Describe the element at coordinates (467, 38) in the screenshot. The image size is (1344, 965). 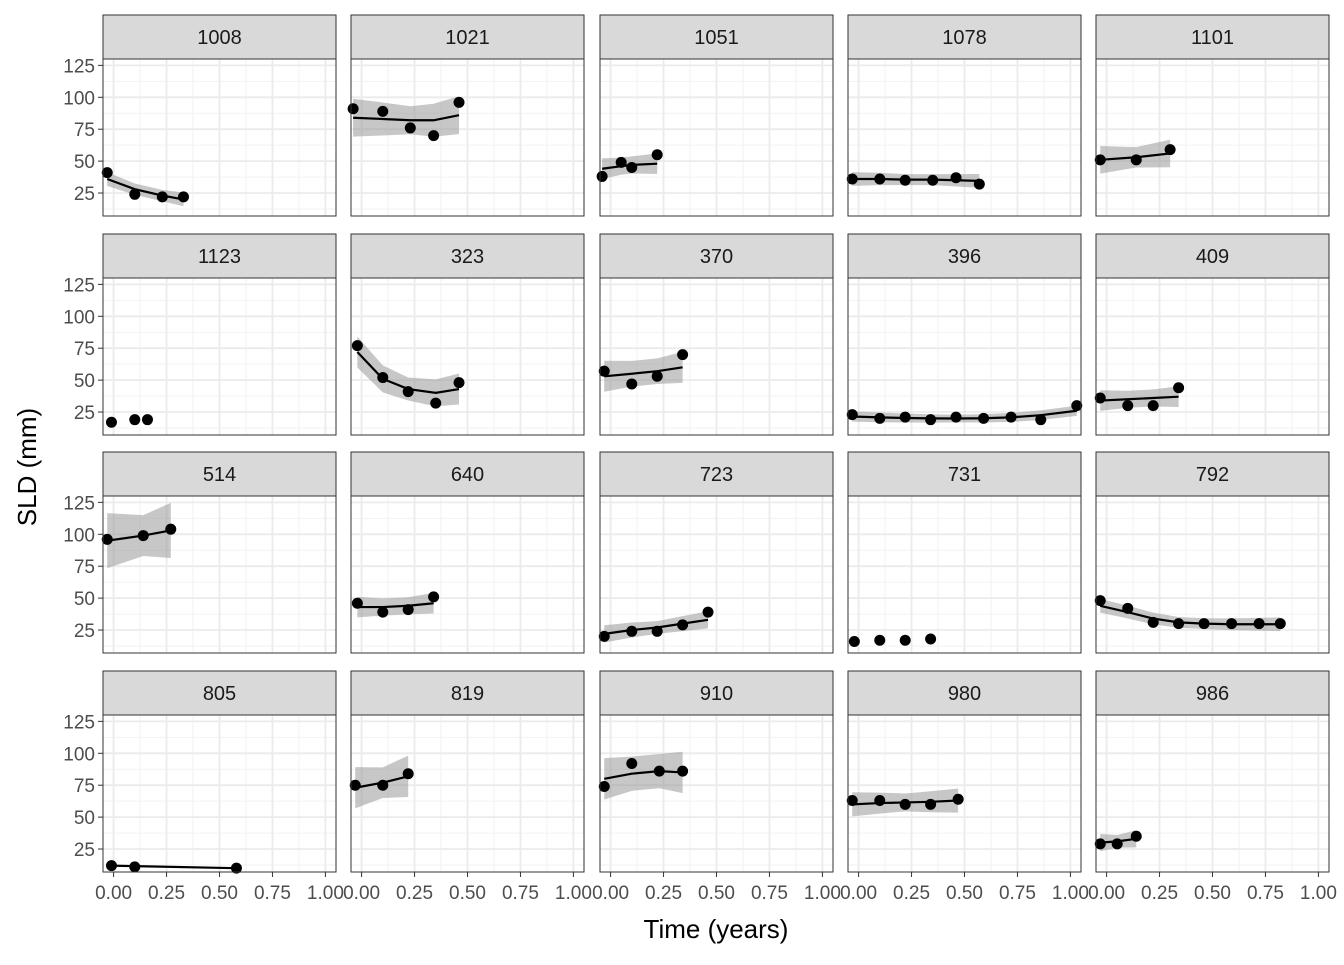
I see `facet-strip-label: 1021` at that location.